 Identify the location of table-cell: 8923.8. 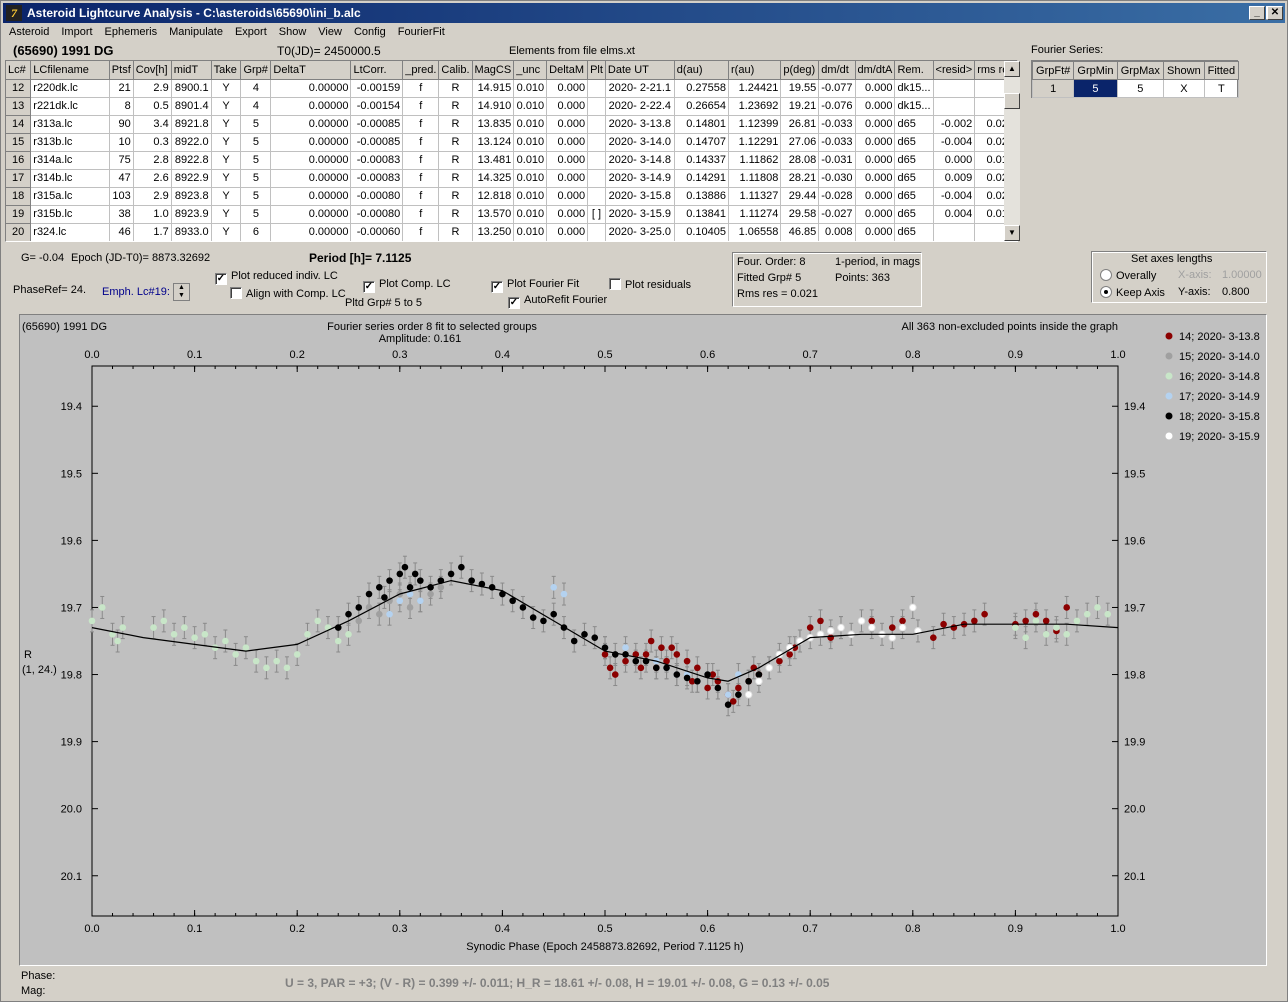
(191, 196).